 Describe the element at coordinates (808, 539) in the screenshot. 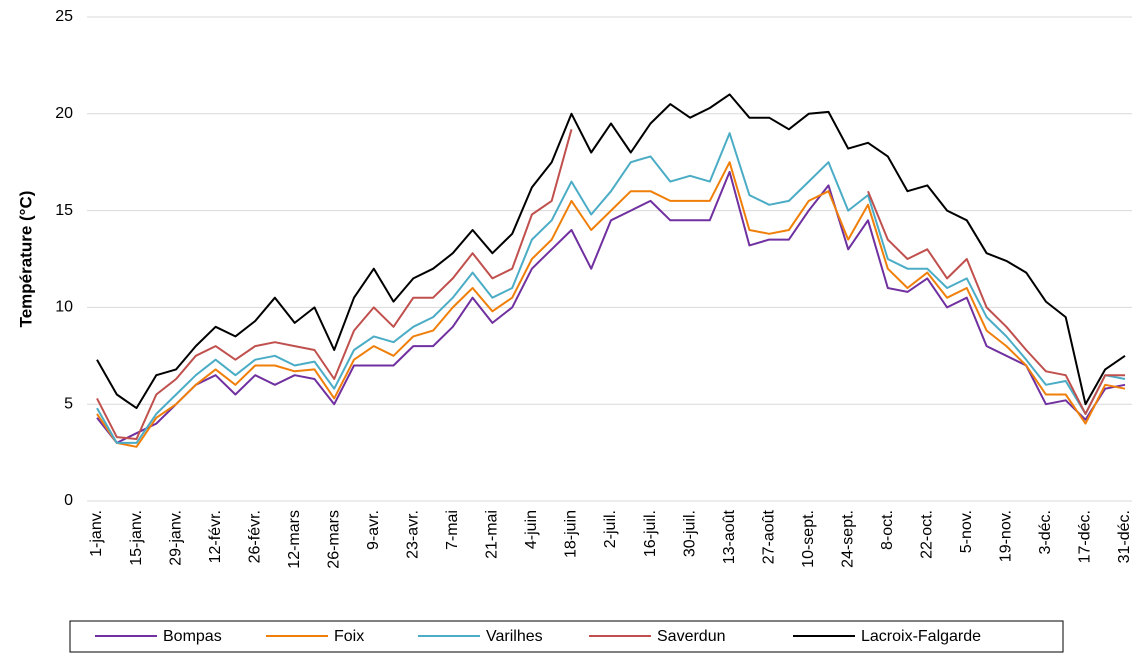

I see `x-tick-label: 10-sept.` at that location.